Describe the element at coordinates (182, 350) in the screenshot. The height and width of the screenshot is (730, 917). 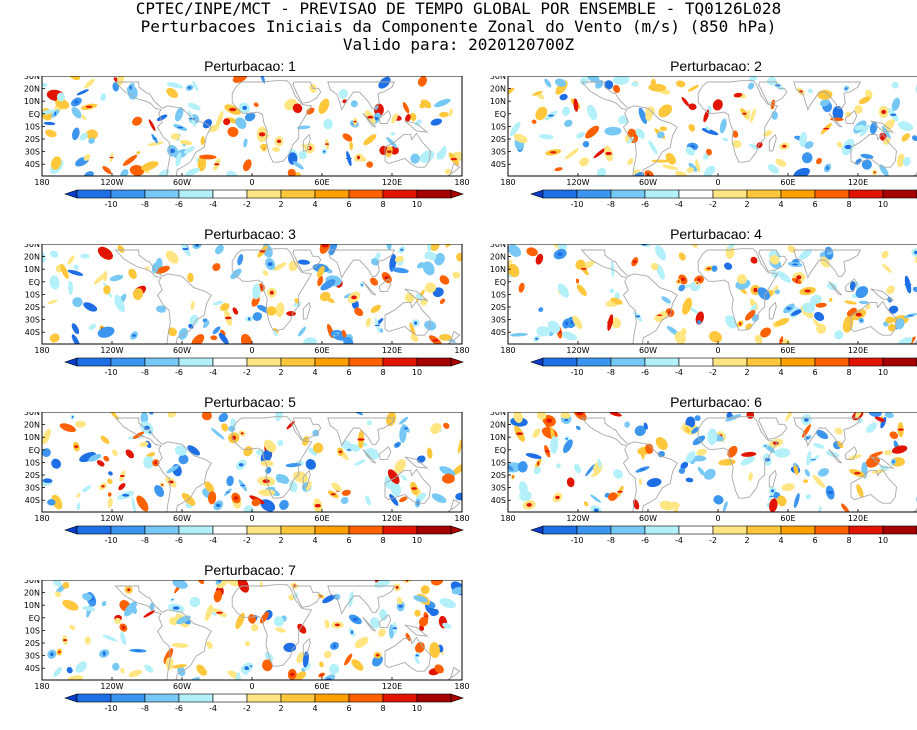
I see `longitude-label: 60W` at that location.